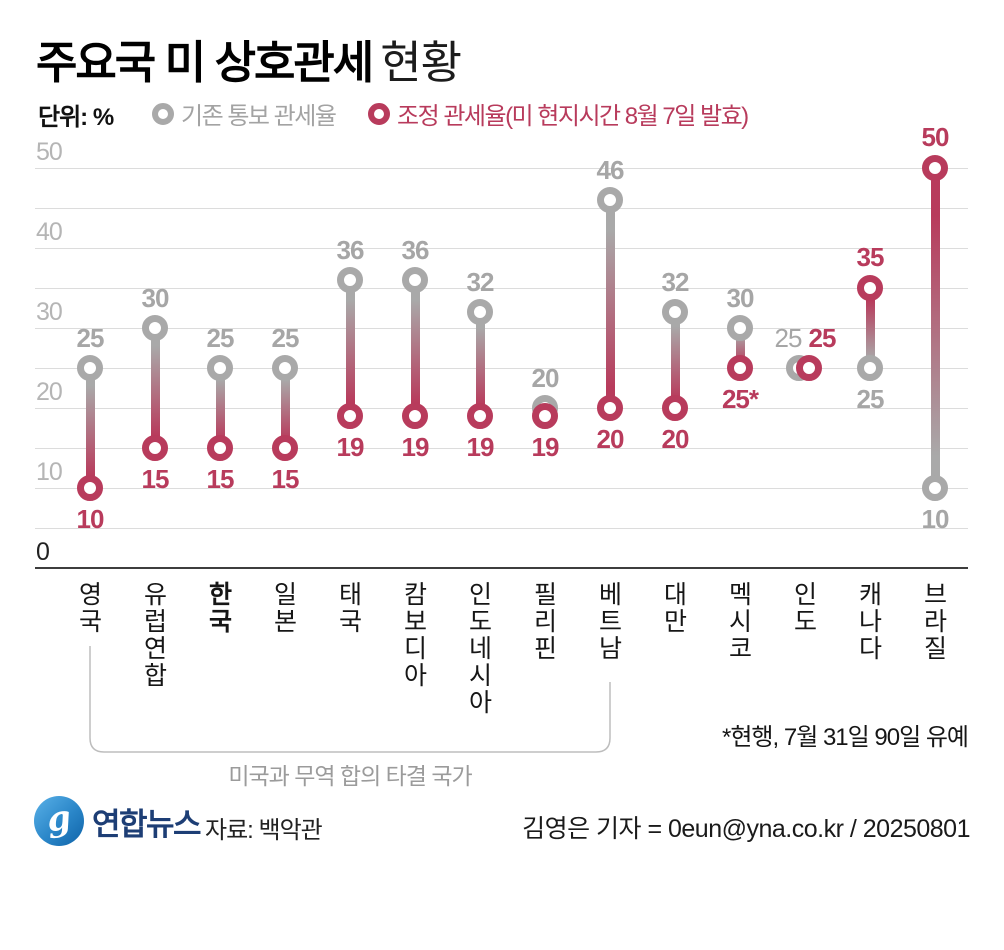 The width and height of the screenshot is (1004, 950). What do you see at coordinates (740, 348) in the screenshot?
I see `stem-멕시코` at bounding box center [740, 348].